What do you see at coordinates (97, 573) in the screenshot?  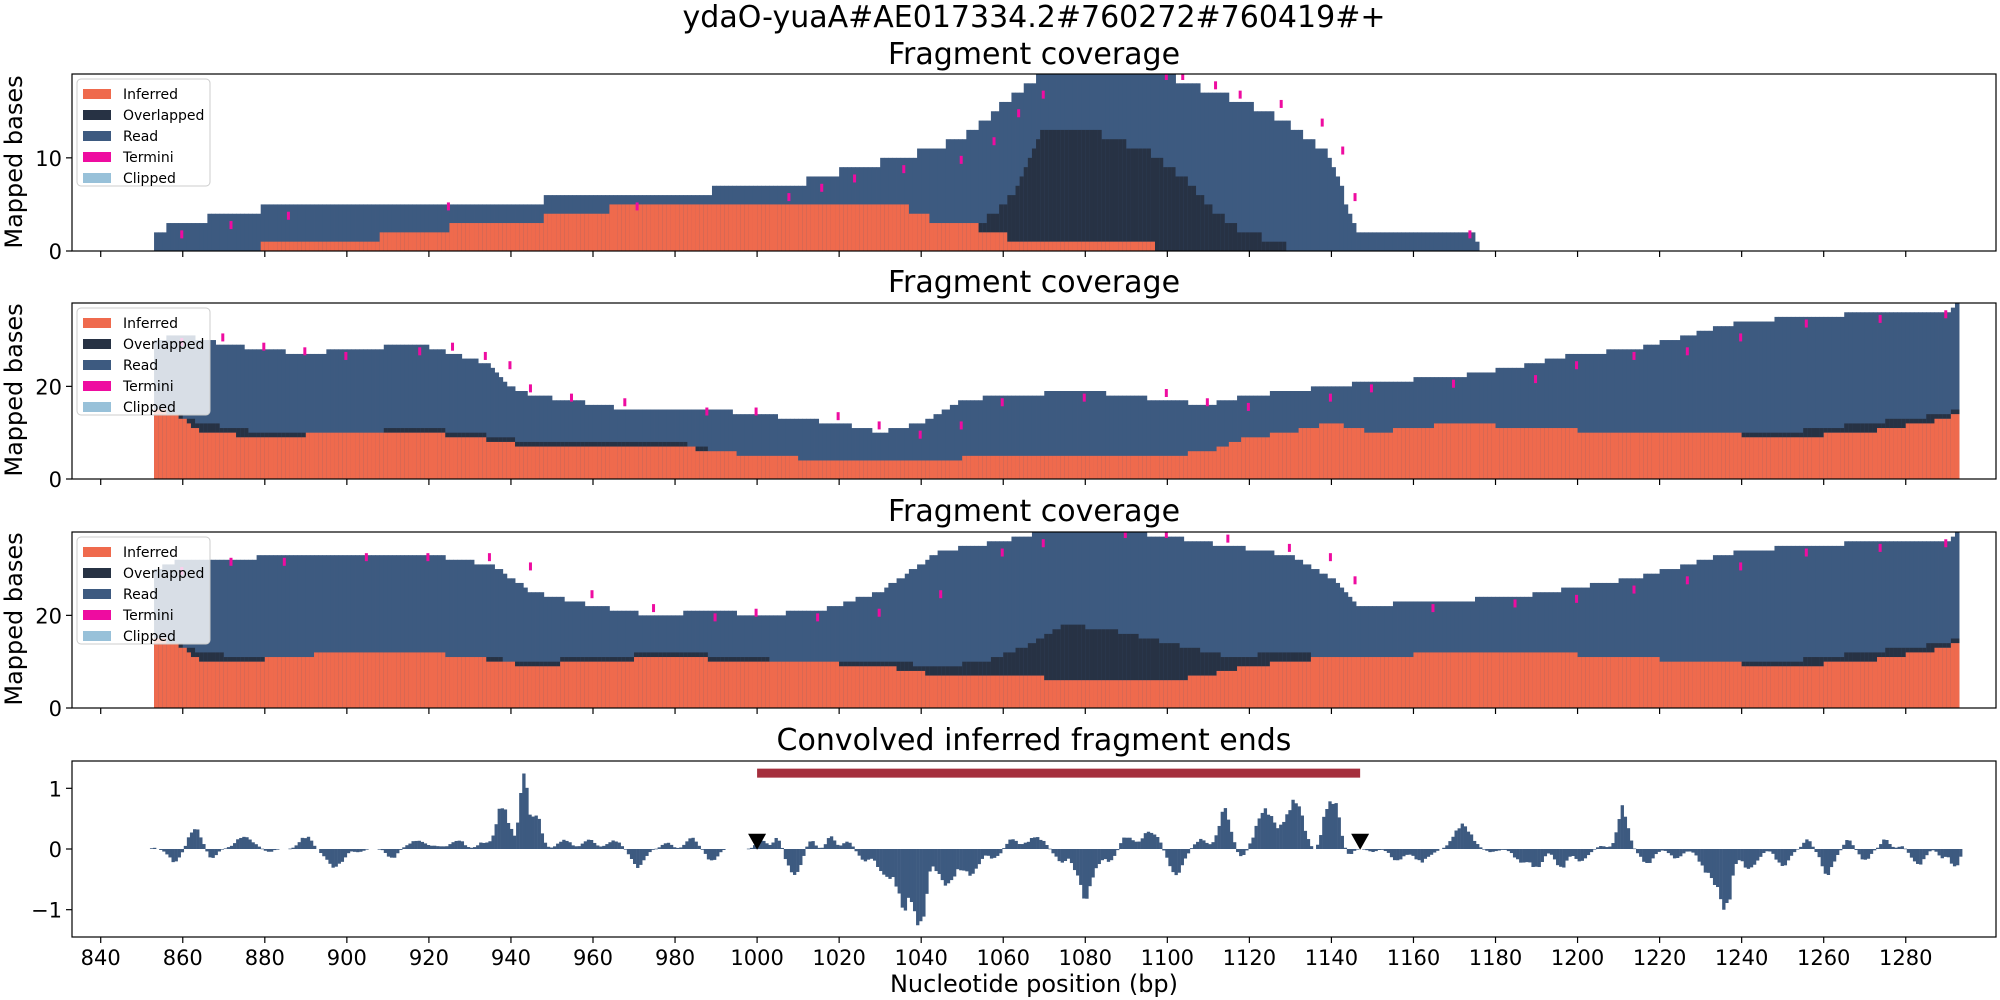 I see `legend-swatch` at bounding box center [97, 573].